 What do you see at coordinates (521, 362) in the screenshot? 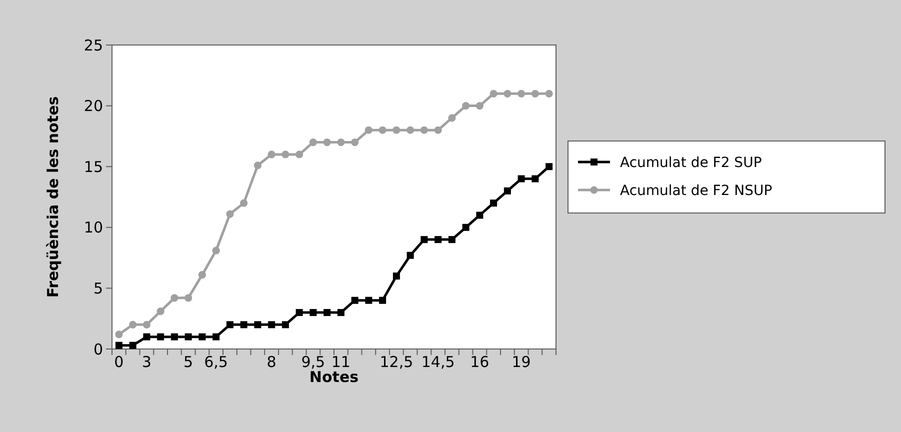
I see `x-tick-label: 19` at bounding box center [521, 362].